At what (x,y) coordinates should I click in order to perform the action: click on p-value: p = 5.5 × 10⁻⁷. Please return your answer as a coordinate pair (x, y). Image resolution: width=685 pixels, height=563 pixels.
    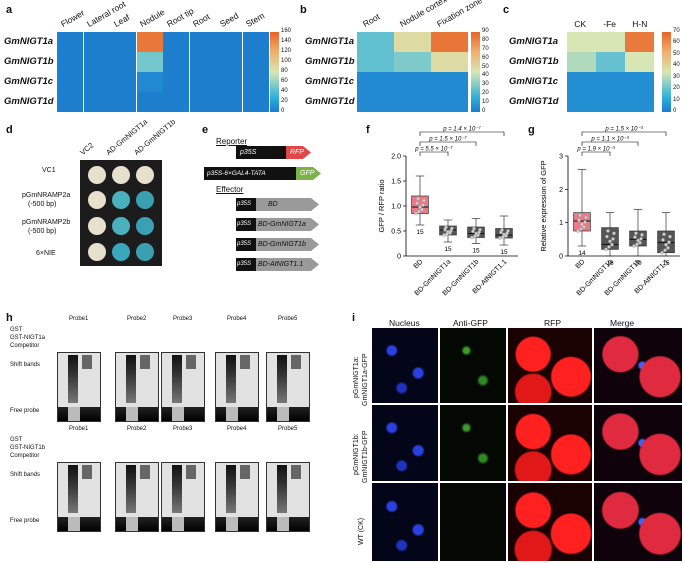
    Looking at the image, I should click on (433, 149).